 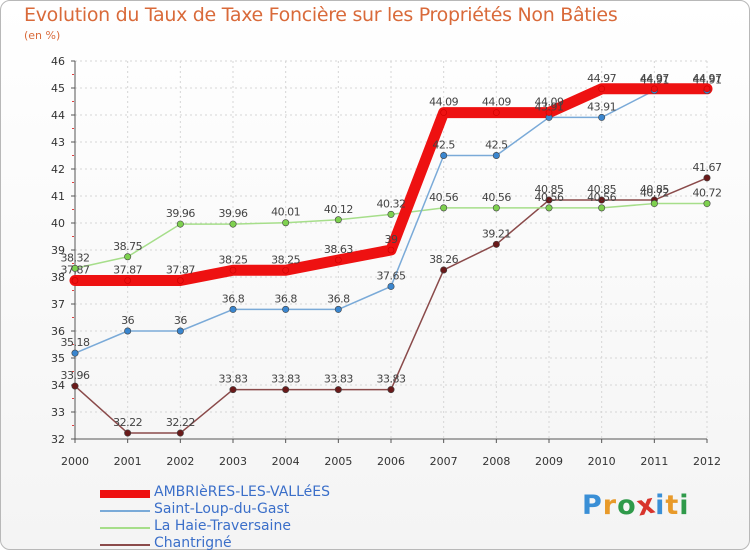 I want to click on data-label-0-0: 37.87, so click(x=75, y=270).